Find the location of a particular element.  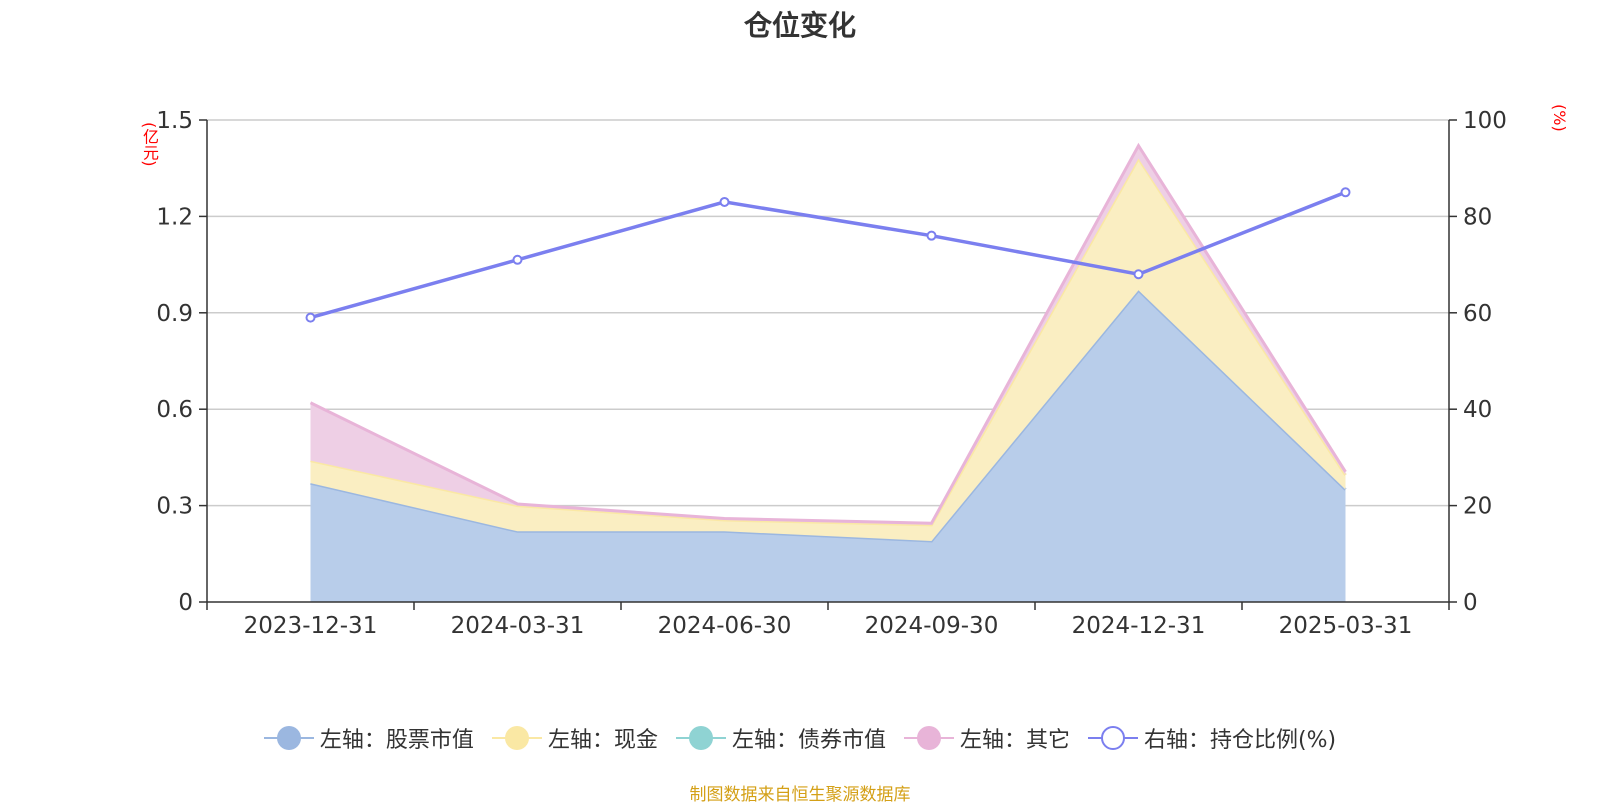

left-tick-label: 1.5 is located at coordinates (174, 121).